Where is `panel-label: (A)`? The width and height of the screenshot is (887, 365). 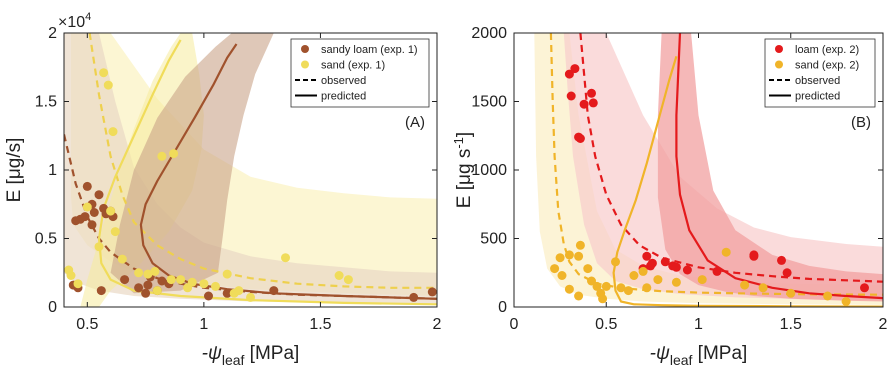 panel-label: (A) is located at coordinates (415, 122).